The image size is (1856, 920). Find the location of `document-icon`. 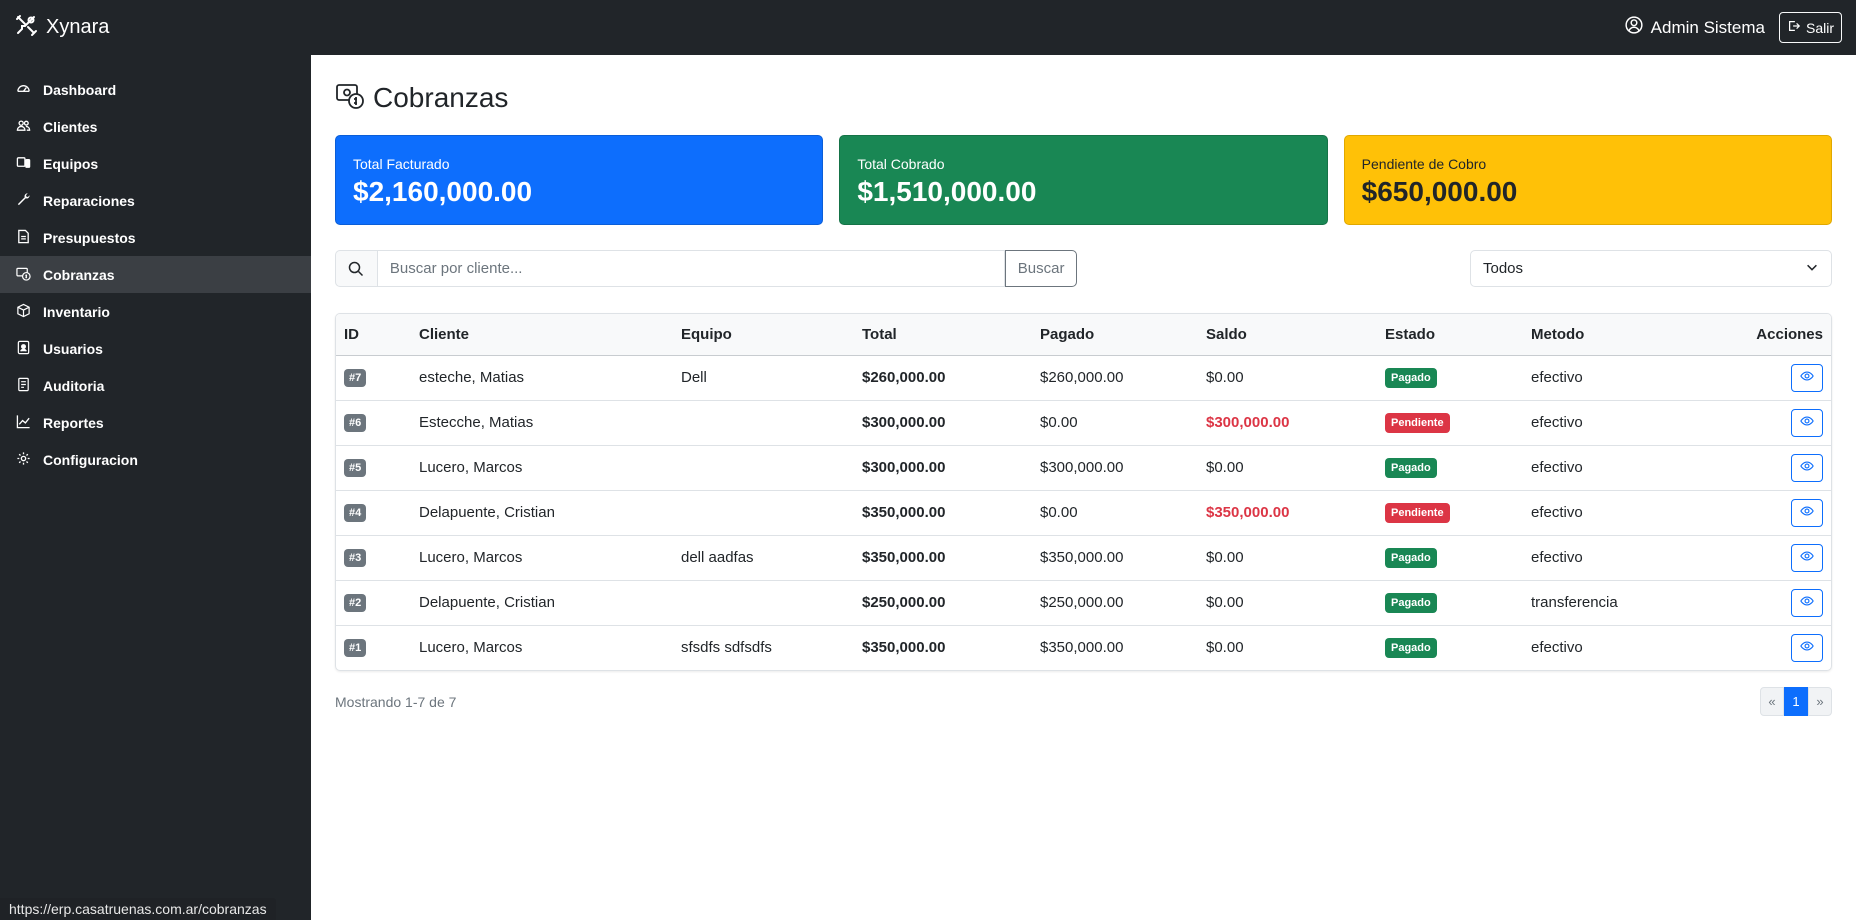

document-icon is located at coordinates (23, 238).